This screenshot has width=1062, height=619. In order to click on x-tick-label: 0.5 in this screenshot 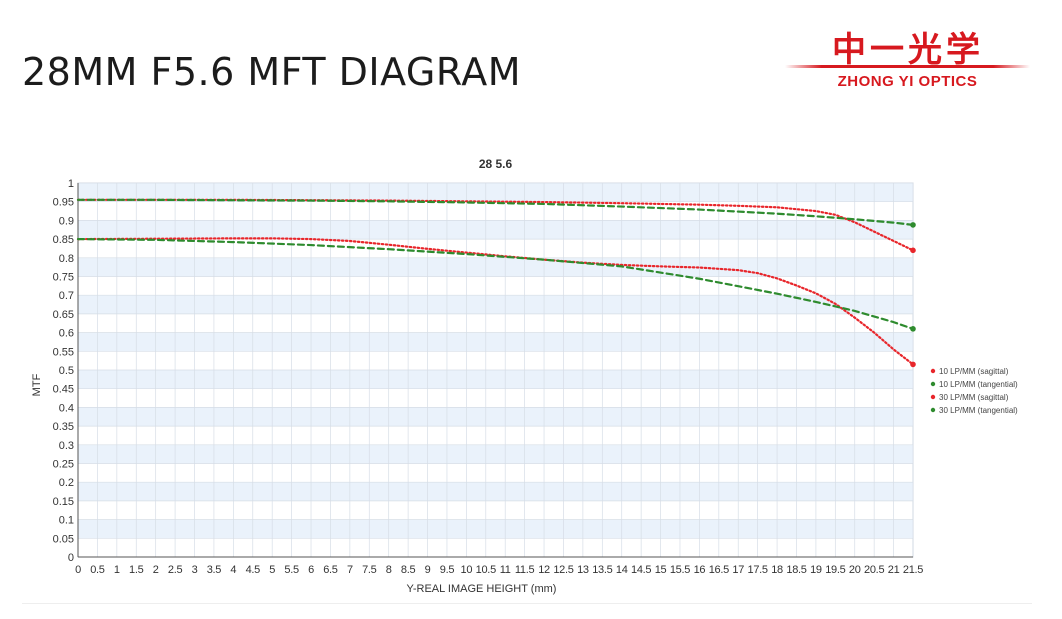, I will do `click(97, 570)`.